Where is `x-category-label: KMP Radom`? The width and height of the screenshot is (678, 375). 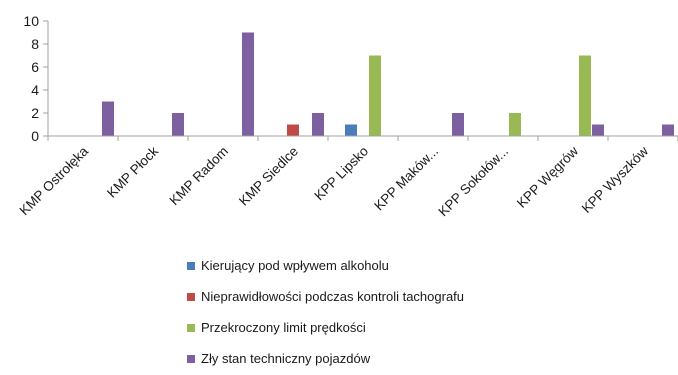 x-category-label: KMP Radom is located at coordinates (199, 176).